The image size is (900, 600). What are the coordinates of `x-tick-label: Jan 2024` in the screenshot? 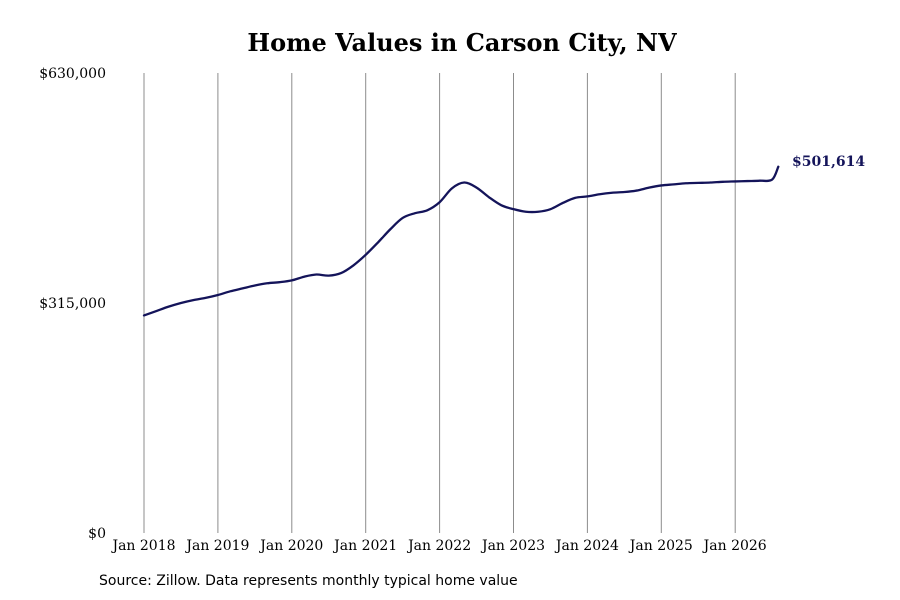 It's located at (586, 546).